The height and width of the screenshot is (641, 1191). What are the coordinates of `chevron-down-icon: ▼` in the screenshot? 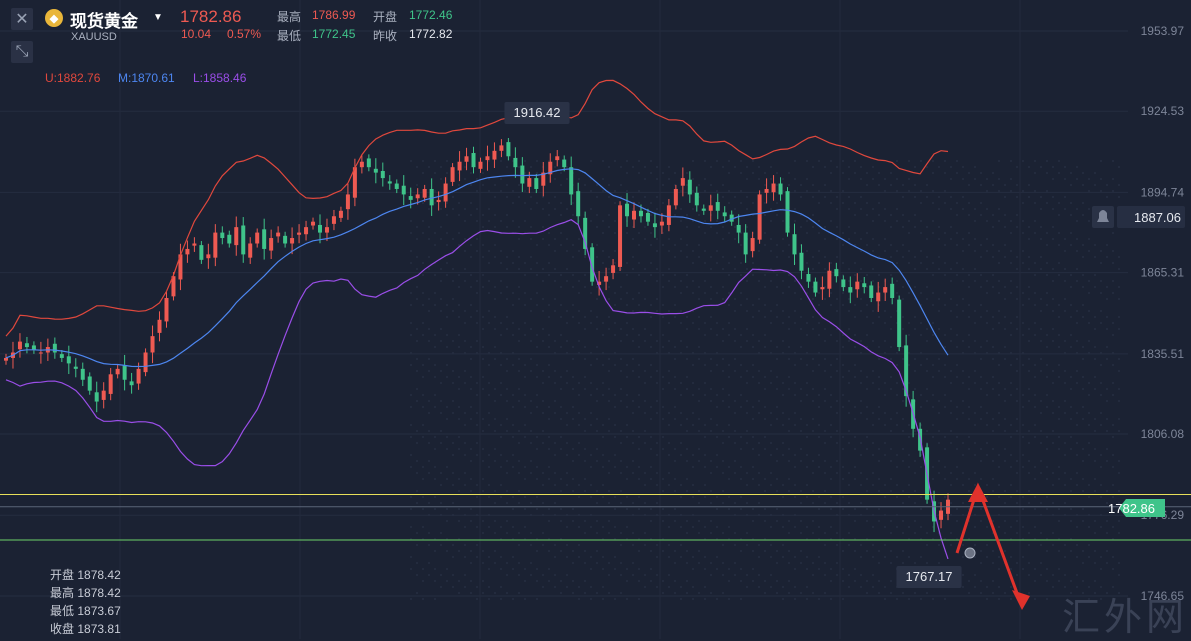 It's located at (158, 17).